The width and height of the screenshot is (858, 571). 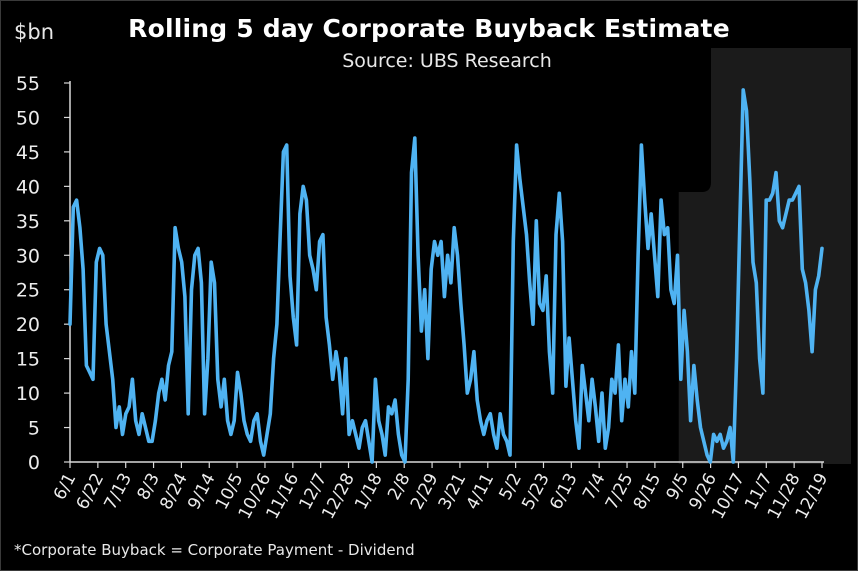 What do you see at coordinates (28, 222) in the screenshot?
I see `y-tick-label: 35` at bounding box center [28, 222].